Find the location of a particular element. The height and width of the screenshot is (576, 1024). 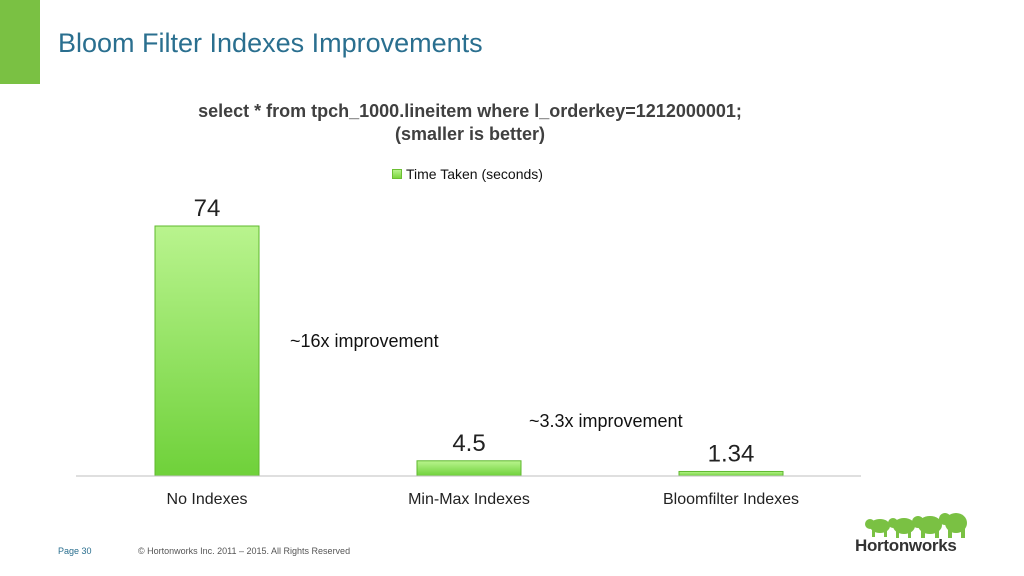

data-label-2: 1.34 is located at coordinates (731, 453).